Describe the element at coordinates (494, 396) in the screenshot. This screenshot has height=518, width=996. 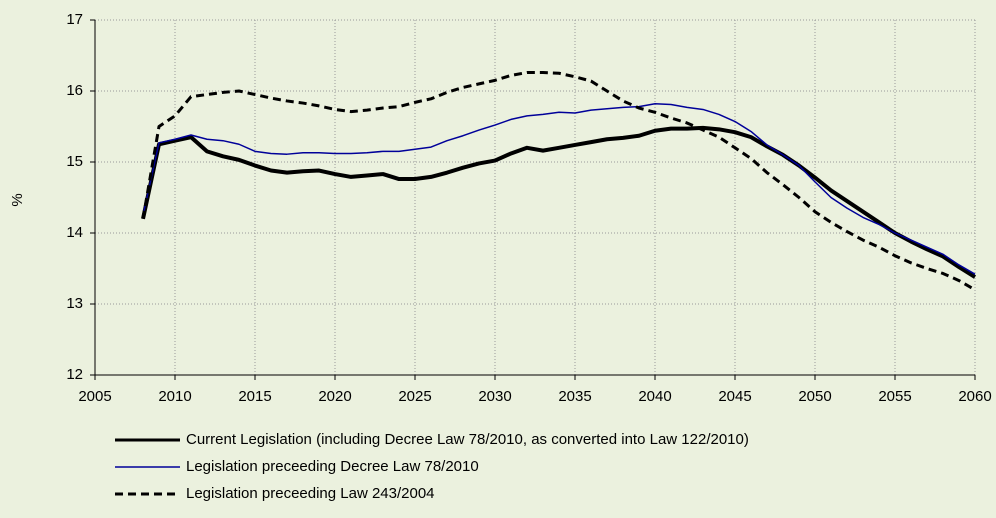
I see `x-tick-label: 2030` at that location.